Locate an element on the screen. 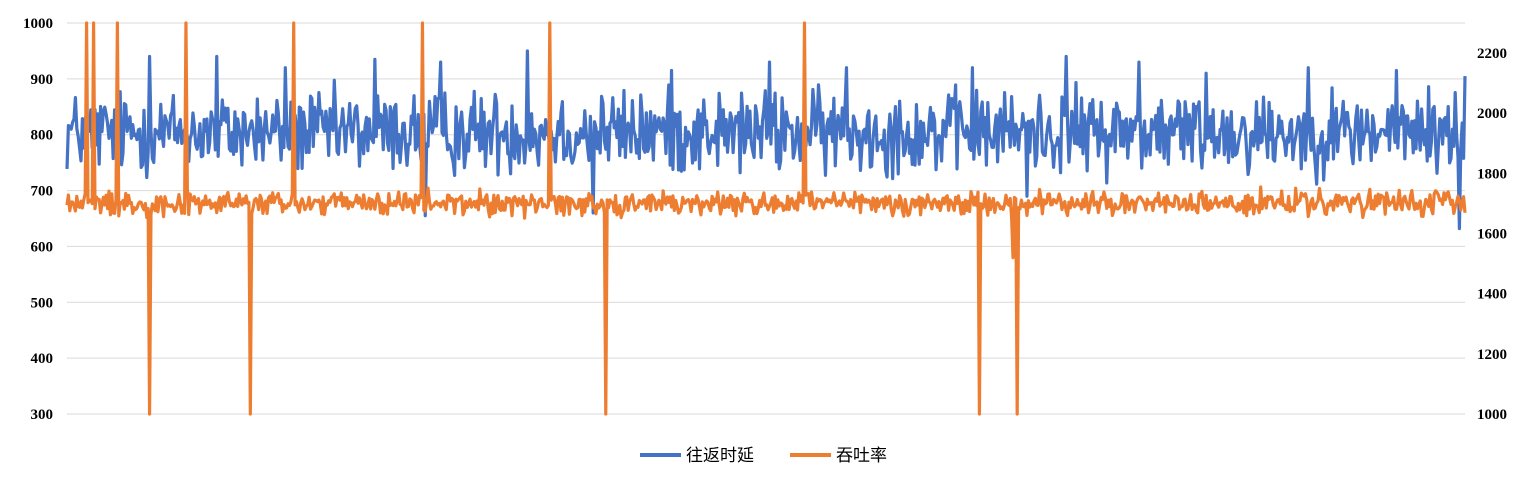  right-axis-tick-labels: 1000 1200 1400 1600 1800 2000 2200 is located at coordinates (1492, 234).